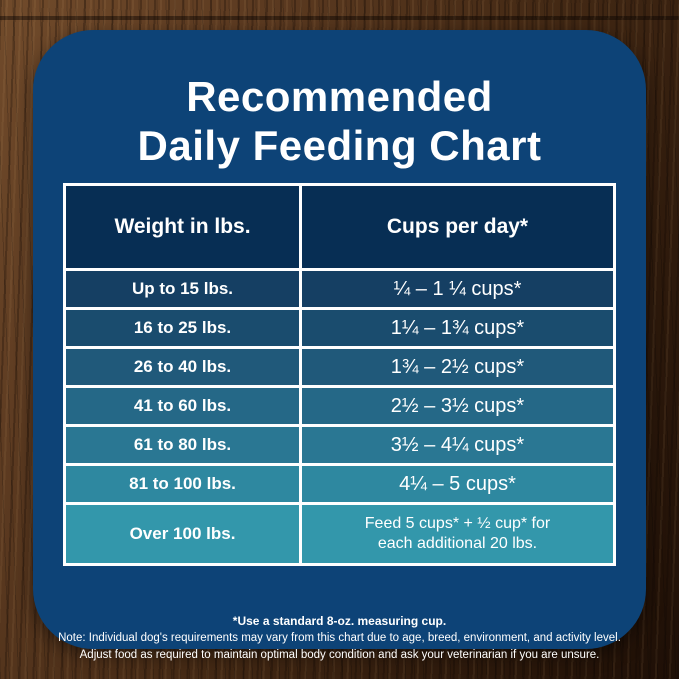 Image resolution: width=679 pixels, height=679 pixels. Describe the element at coordinates (182, 406) in the screenshot. I see `weight-cell: 41 to 60 lbs.` at that location.